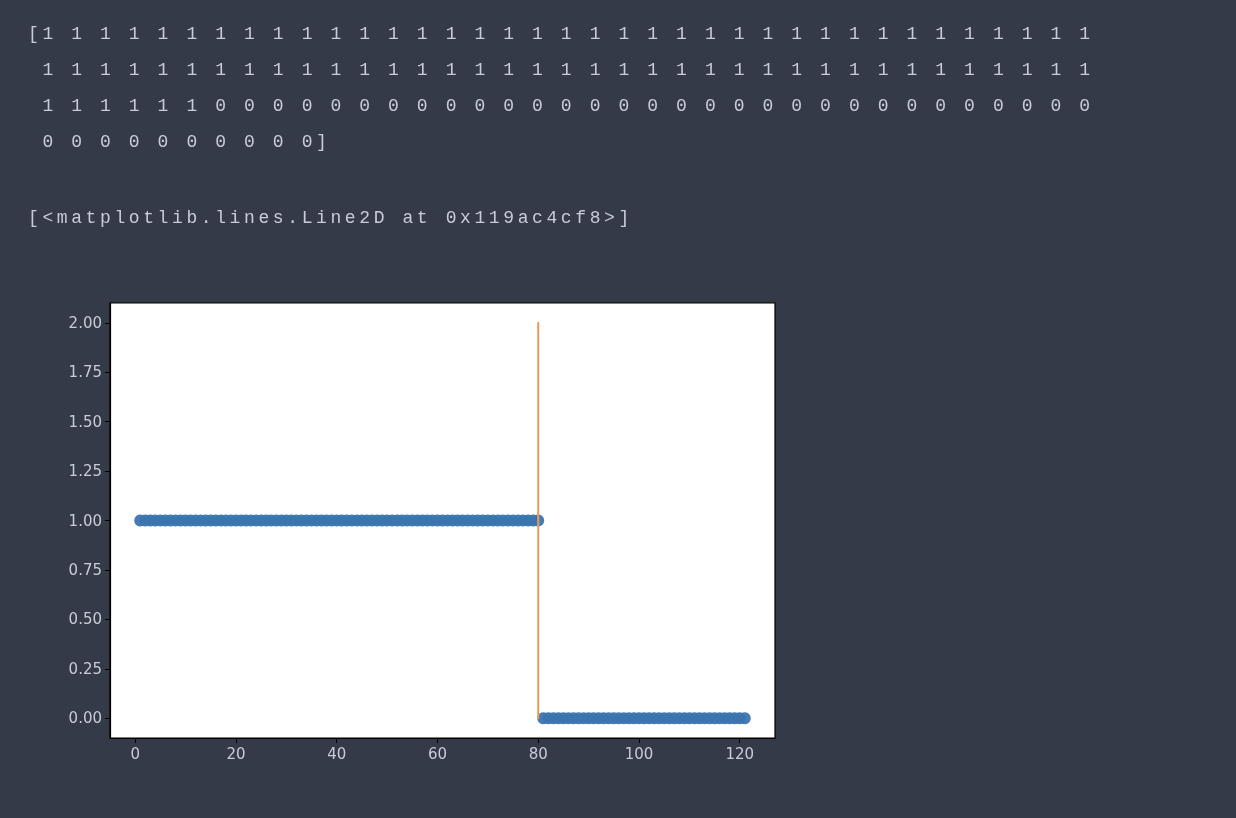 Image resolution: width=1236 pixels, height=818 pixels. Describe the element at coordinates (135, 753) in the screenshot. I see `x-tick-label: 0` at that location.